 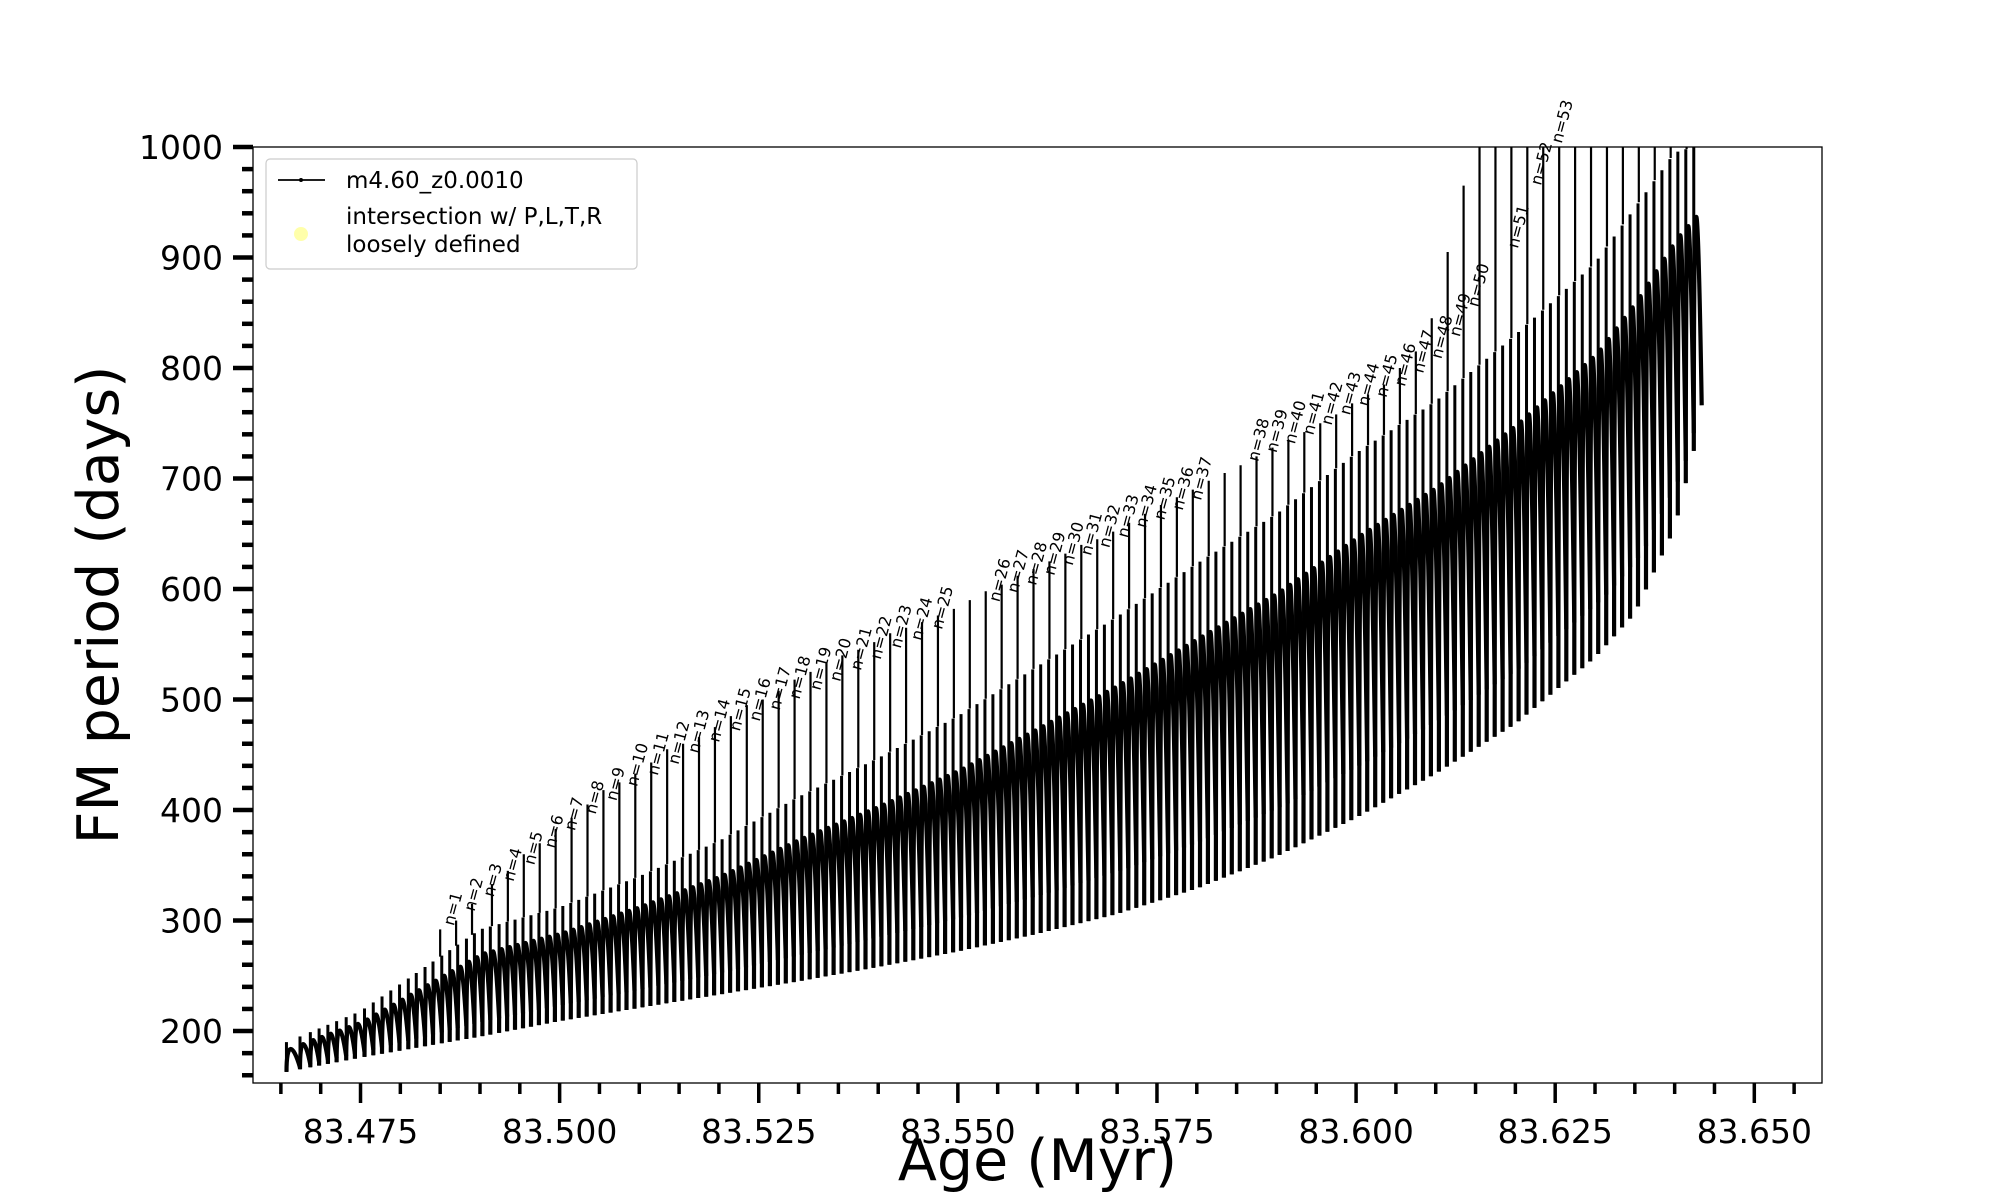 I want to click on y-axis-title: FM period (days), so click(x=99, y=605).